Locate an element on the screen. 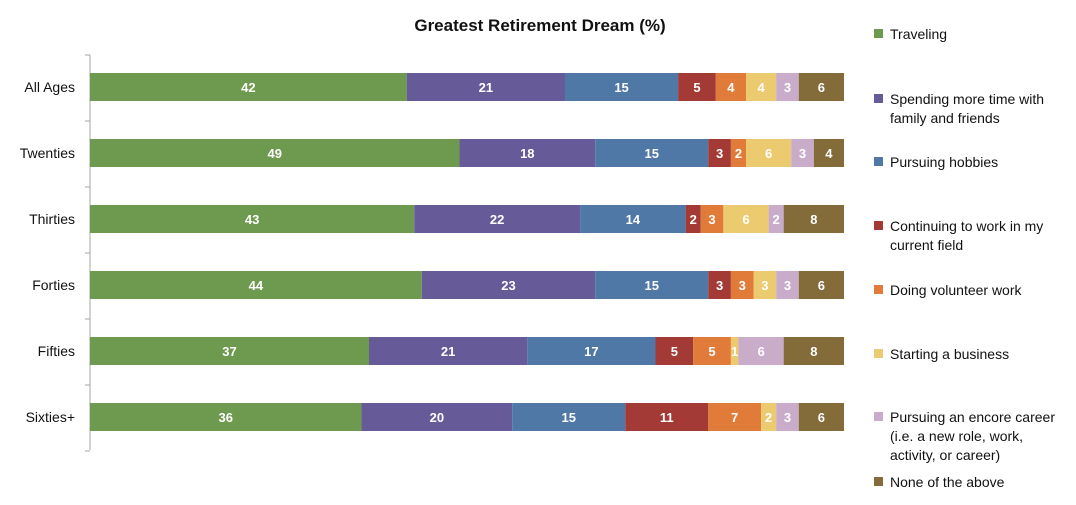 The image size is (1076, 505). data-label: 23 is located at coordinates (508, 285).